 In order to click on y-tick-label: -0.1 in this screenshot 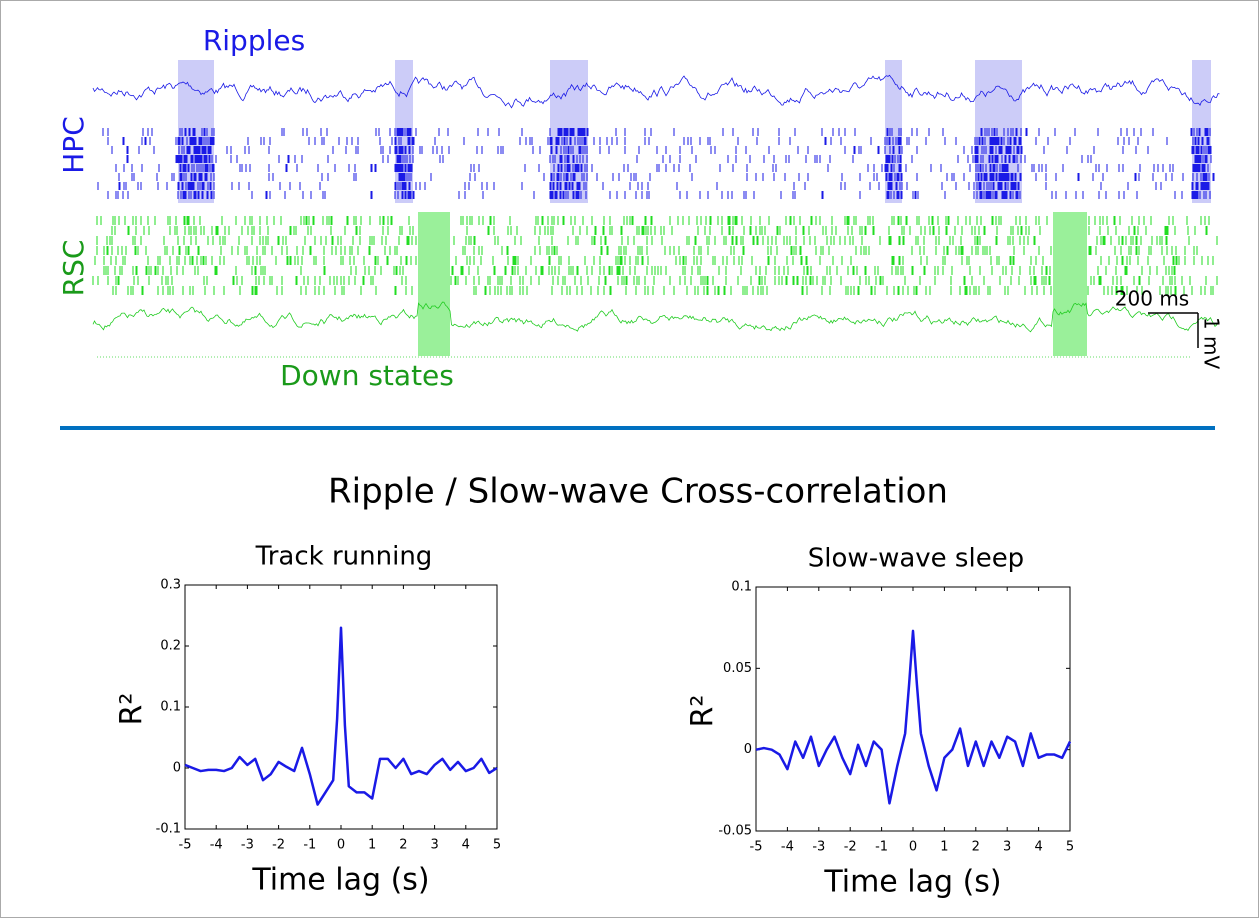, I will do `click(168, 829)`.